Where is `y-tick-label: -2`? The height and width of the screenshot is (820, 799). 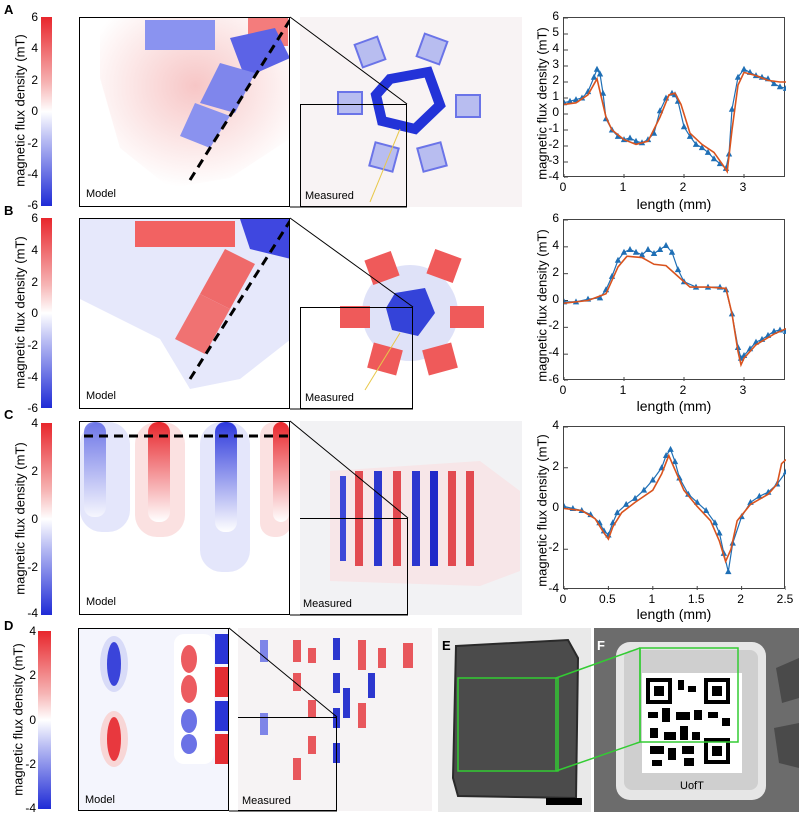 y-tick-label: -2 is located at coordinates (553, 144).